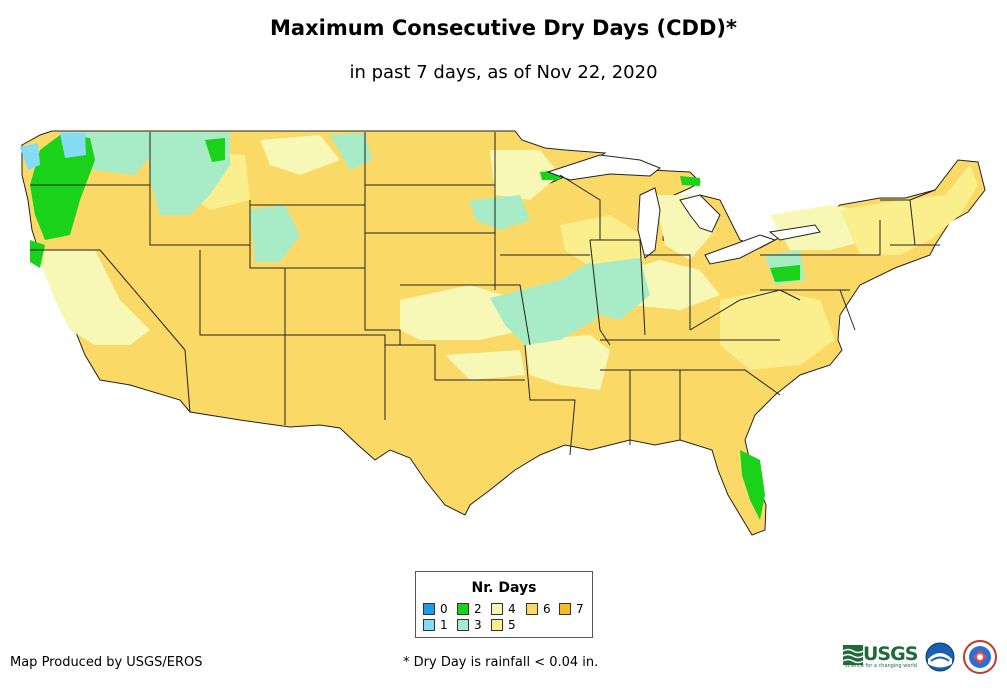 The height and width of the screenshot is (691, 1007). Describe the element at coordinates (444, 625) in the screenshot. I see `legend-label-1: 1` at that location.